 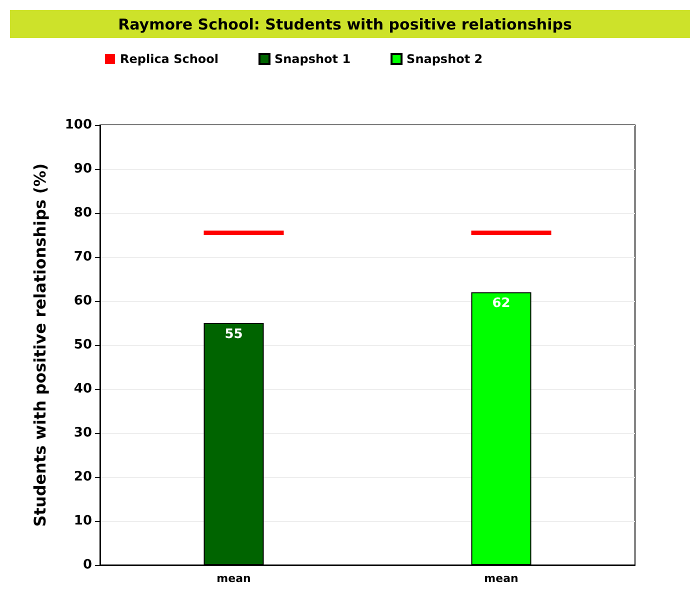 I want to click on data-label: 55, so click(x=233, y=334).